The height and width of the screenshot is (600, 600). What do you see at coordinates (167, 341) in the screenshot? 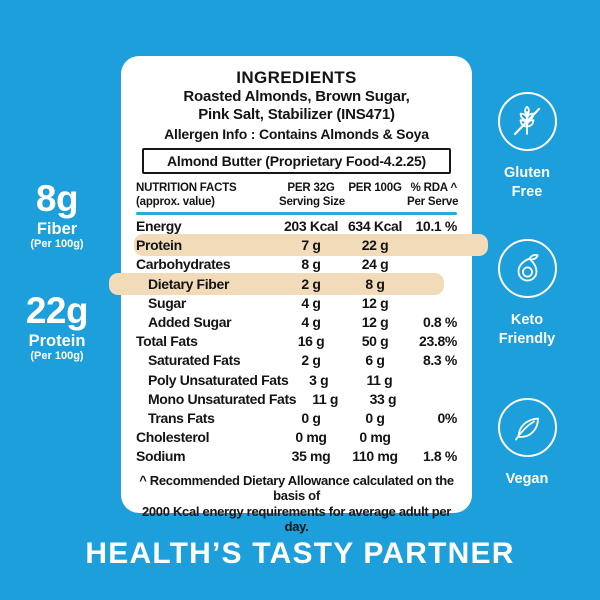
I see `row-label: Total Fats` at bounding box center [167, 341].